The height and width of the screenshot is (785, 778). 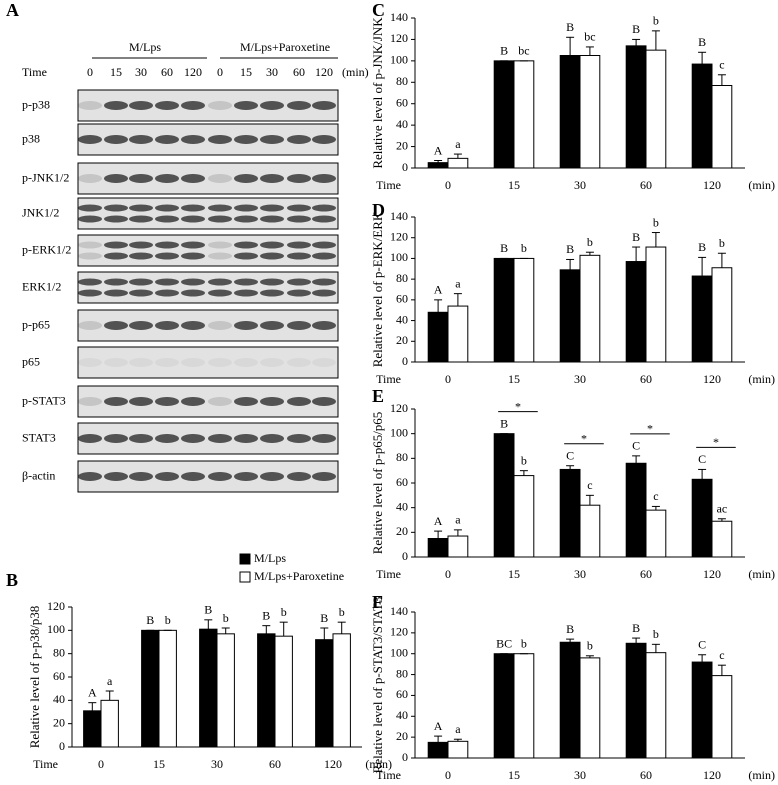 What do you see at coordinates (246, 72) in the screenshot?
I see `lane-label: 15` at bounding box center [246, 72].